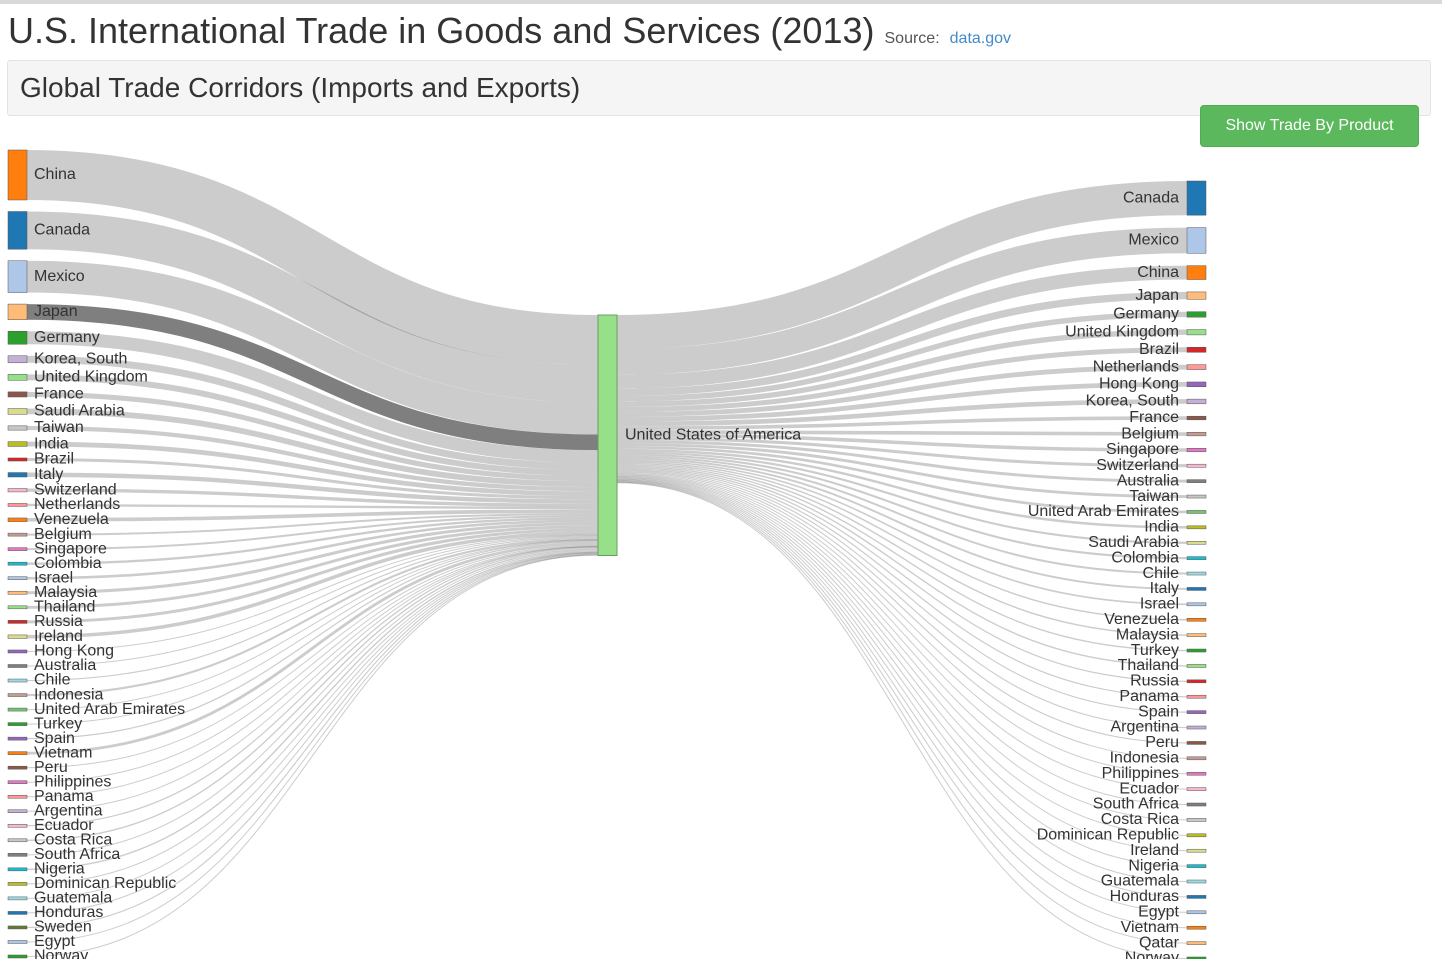 The image size is (1442, 959). I want to click on node-label: Australia, so click(65, 665).